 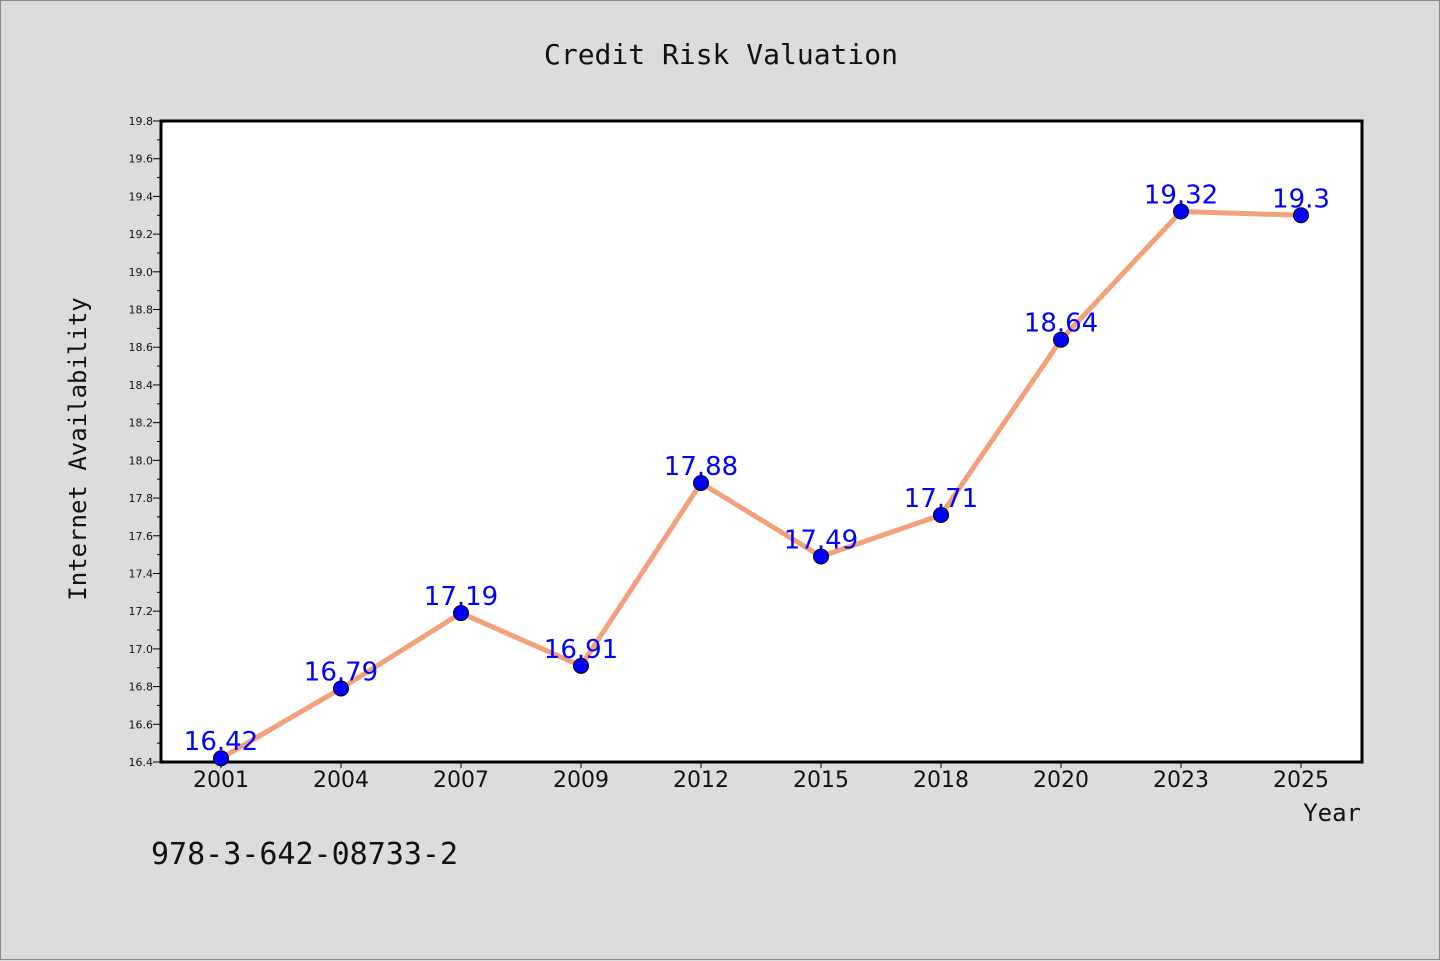 What do you see at coordinates (941, 499) in the screenshot?
I see `data-label: 17.71` at bounding box center [941, 499].